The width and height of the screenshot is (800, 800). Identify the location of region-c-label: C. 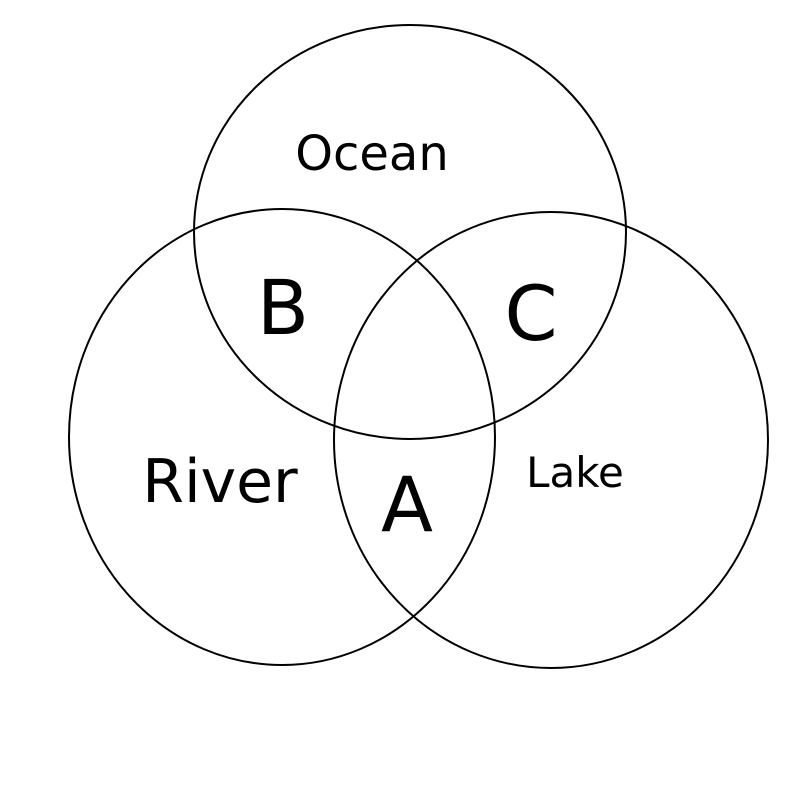
(530, 313).